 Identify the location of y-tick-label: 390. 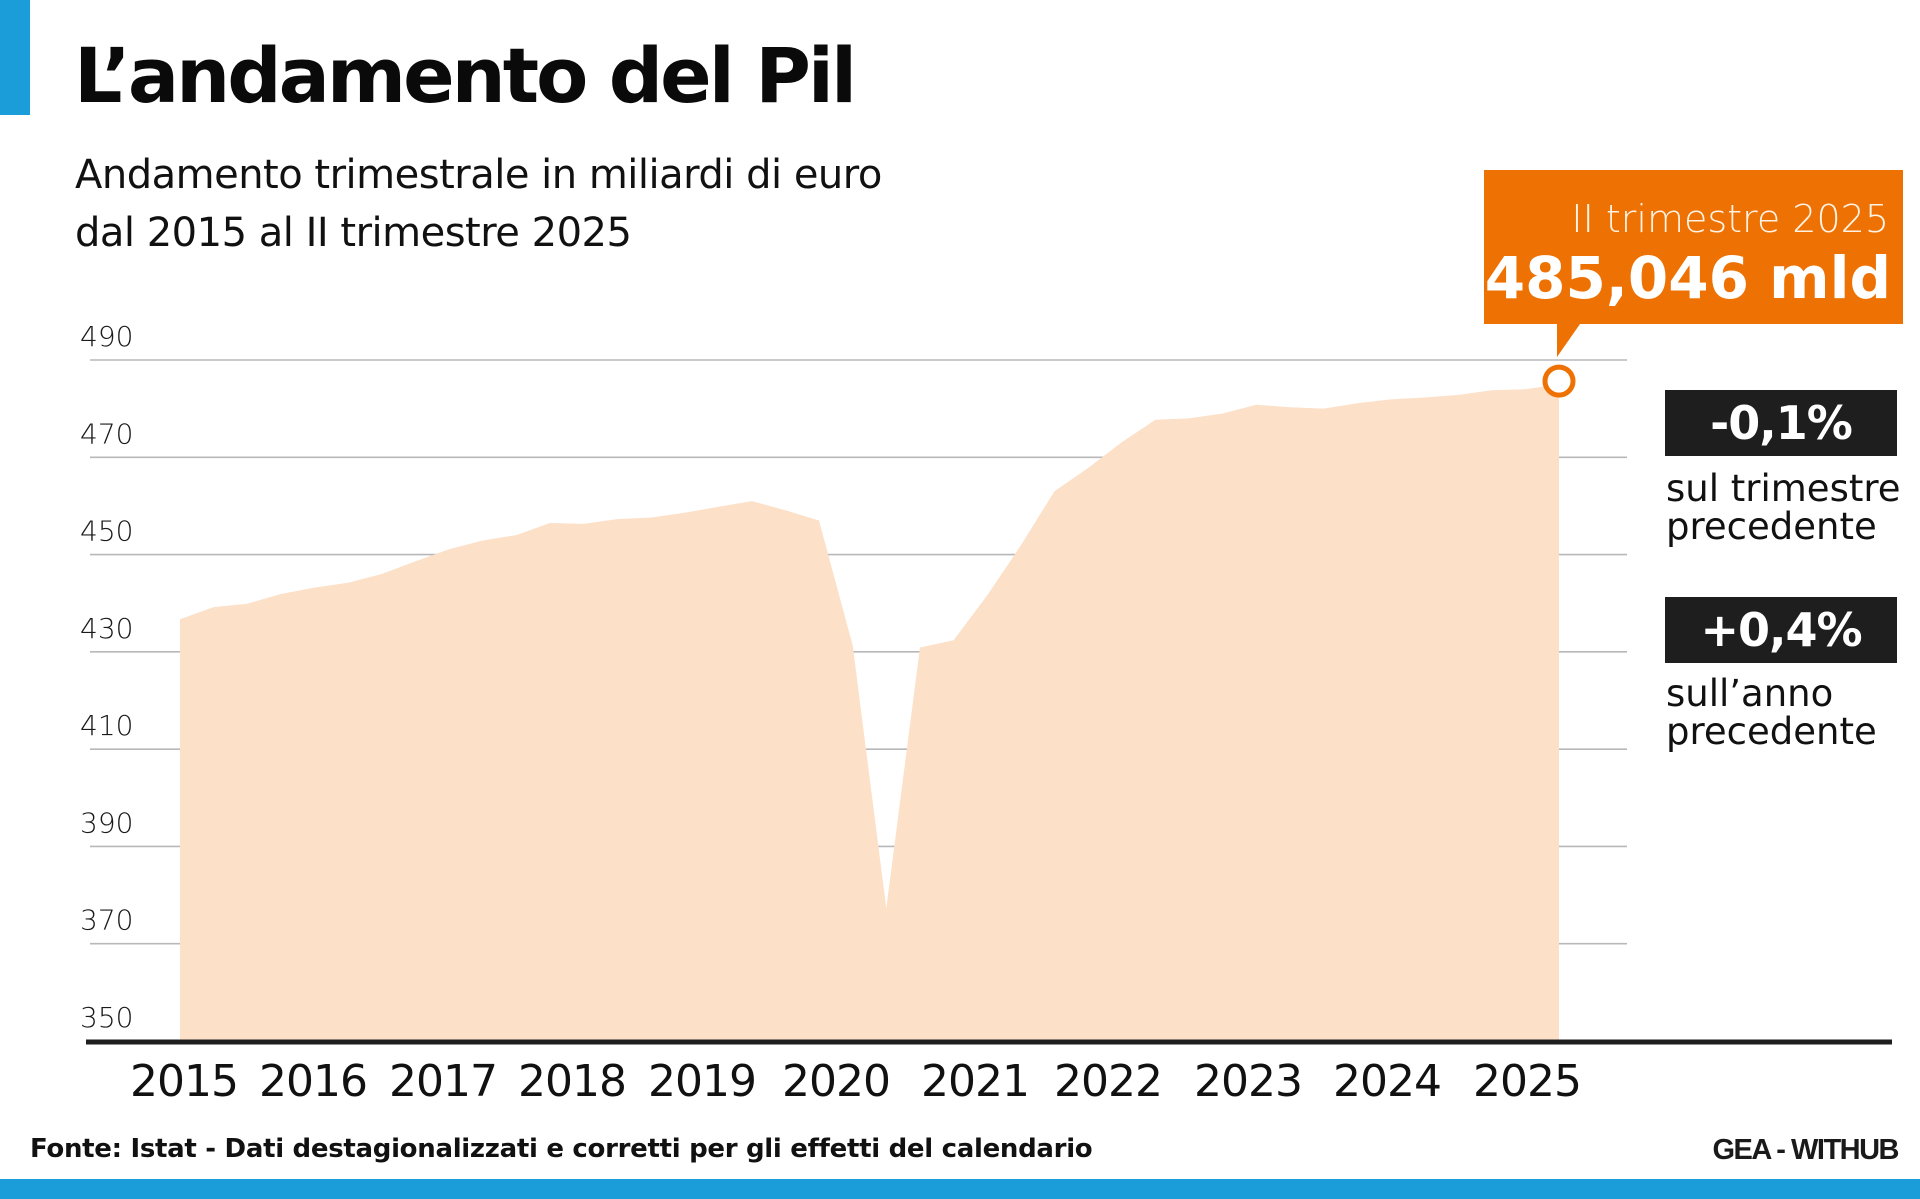
(106, 822).